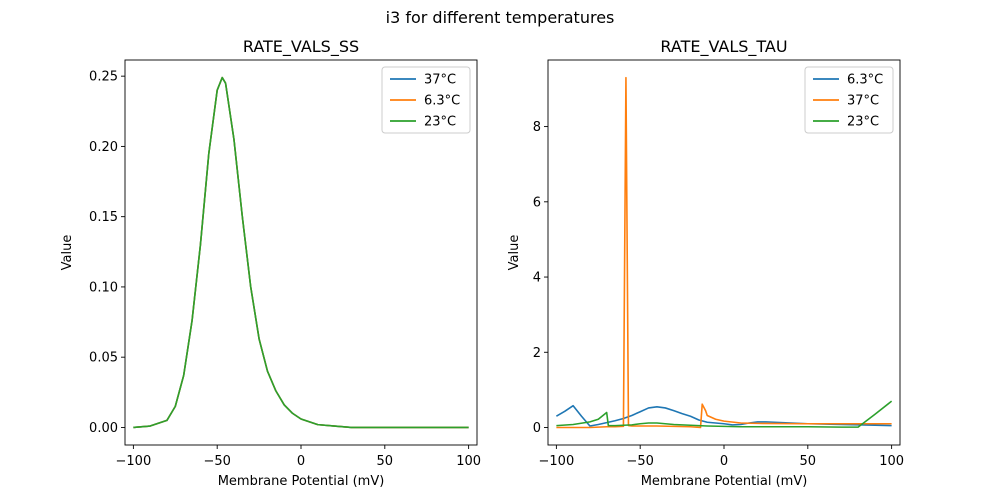  I want to click on y-tick-label: 0.05, so click(103, 358).